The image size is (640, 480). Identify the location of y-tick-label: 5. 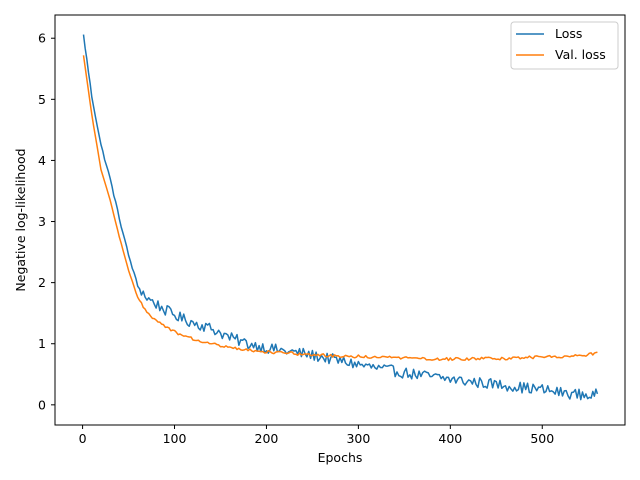
(42, 99).